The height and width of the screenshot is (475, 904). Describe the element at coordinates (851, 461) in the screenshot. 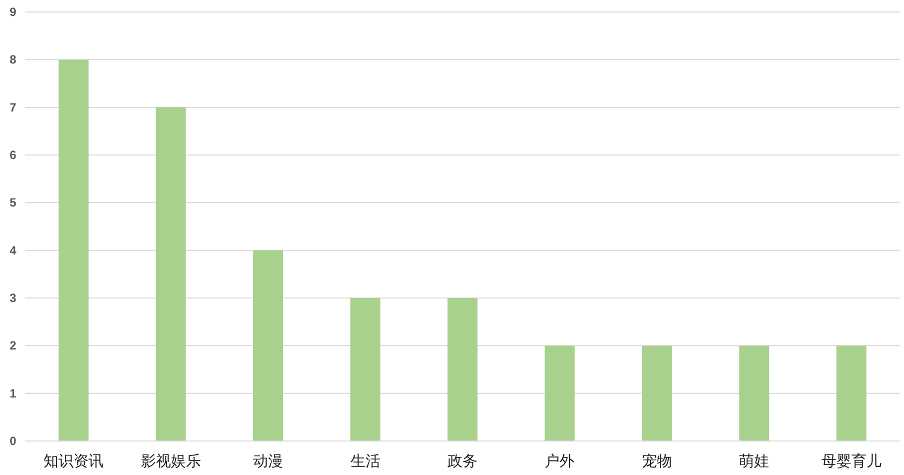

I see `x-tick-label: 母婴育儿` at that location.